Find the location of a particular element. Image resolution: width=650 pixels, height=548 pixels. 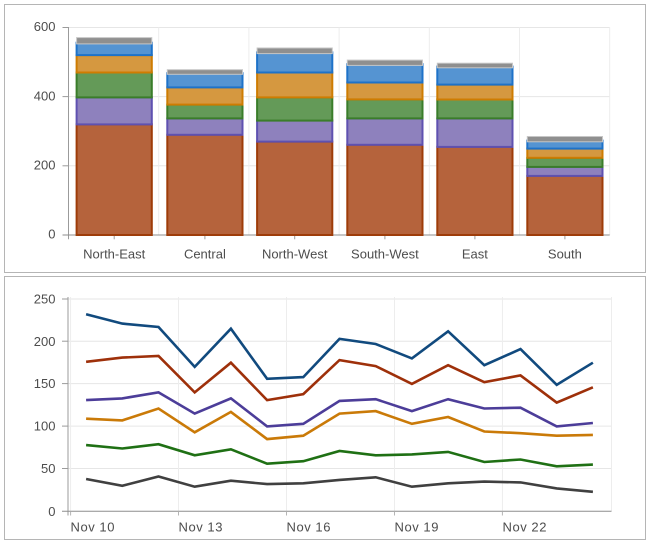

svg-text: 100 is located at coordinates (45, 426).